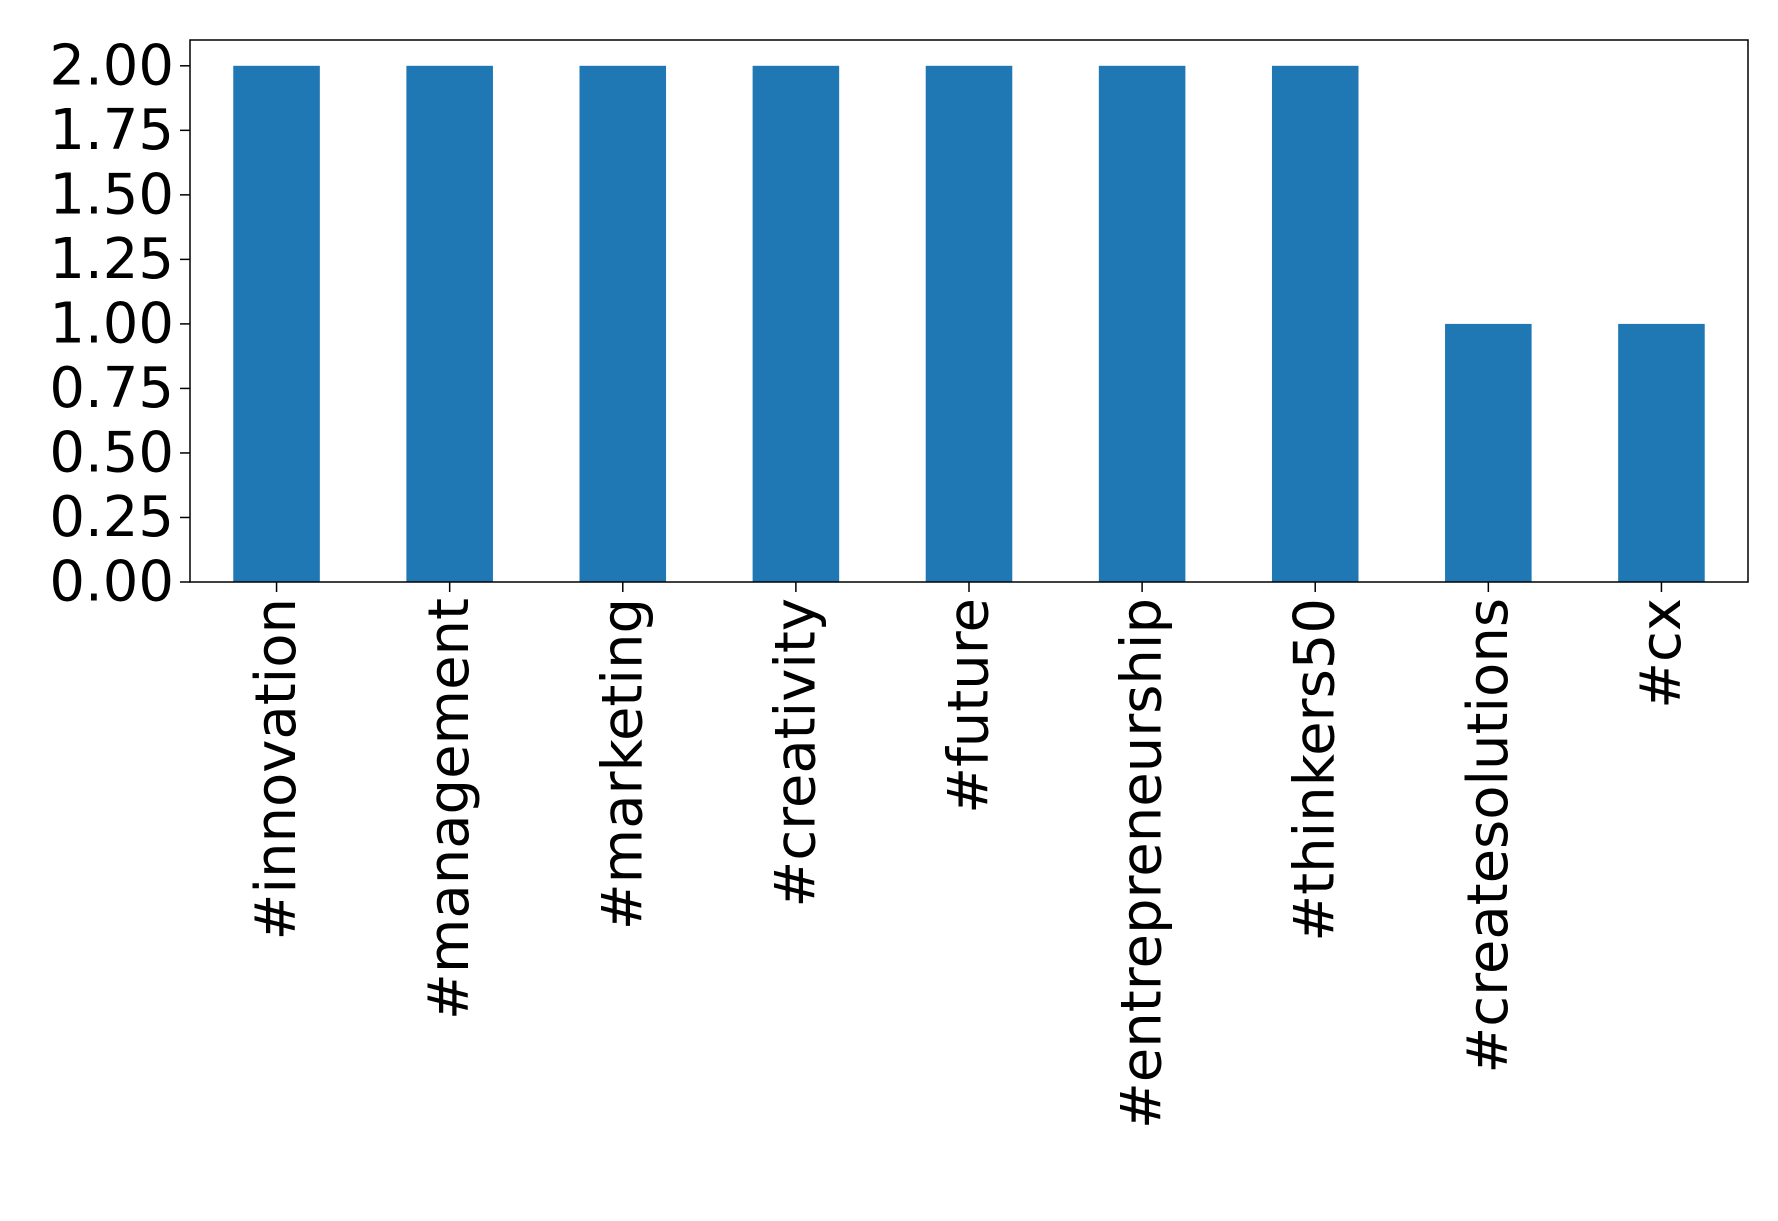 The width and height of the screenshot is (1778, 1221). I want to click on x-tick-label: #entrepreneurship, so click(1142, 863).